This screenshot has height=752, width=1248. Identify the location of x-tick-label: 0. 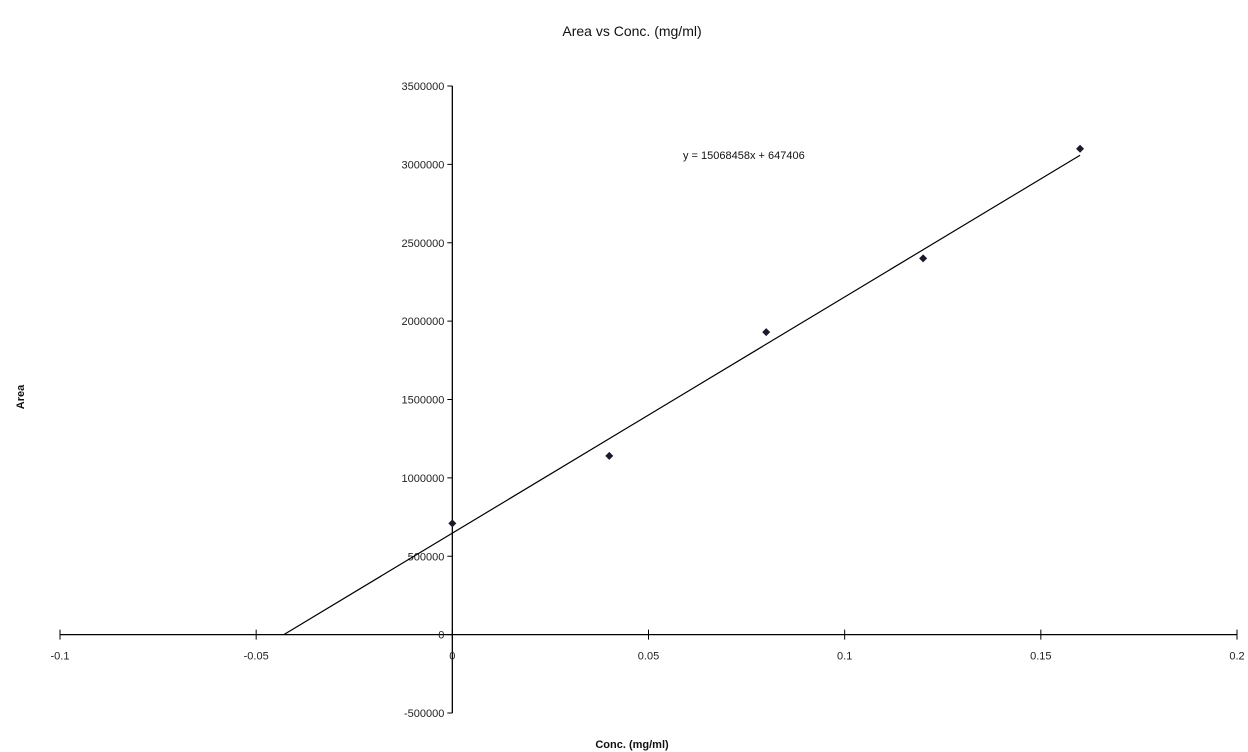
(452, 657).